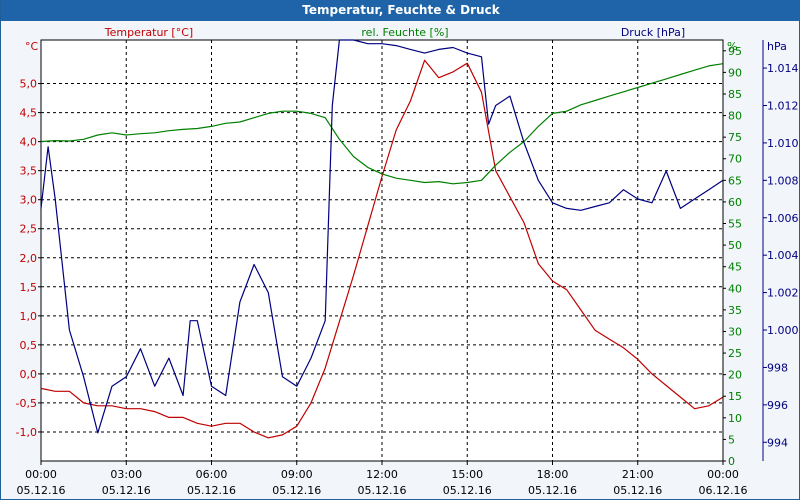 The image size is (800, 500). What do you see at coordinates (653, 32) in the screenshot?
I see `pressure-axis-label: Druck [hPa]` at bounding box center [653, 32].